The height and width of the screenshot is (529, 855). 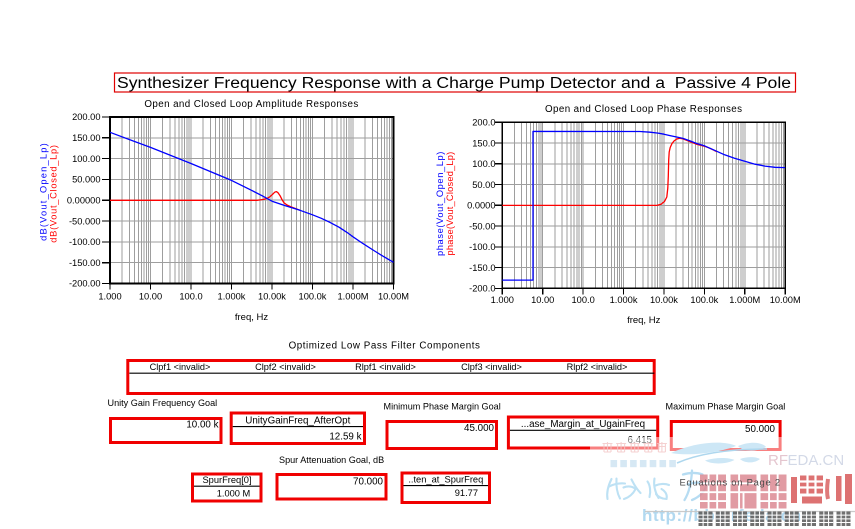 What do you see at coordinates (85, 263) in the screenshot?
I see `svg-text: -150.00` at bounding box center [85, 263].